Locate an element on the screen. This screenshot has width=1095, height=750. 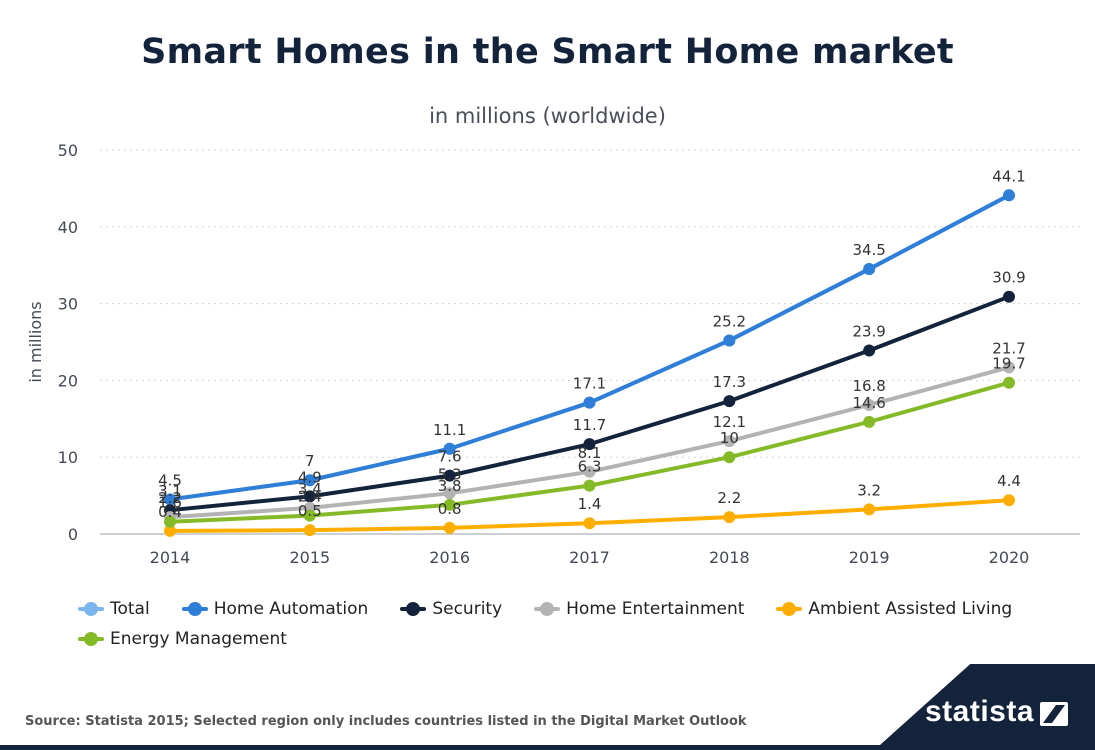
legend-item: Home Entertainment is located at coordinates (639, 609).